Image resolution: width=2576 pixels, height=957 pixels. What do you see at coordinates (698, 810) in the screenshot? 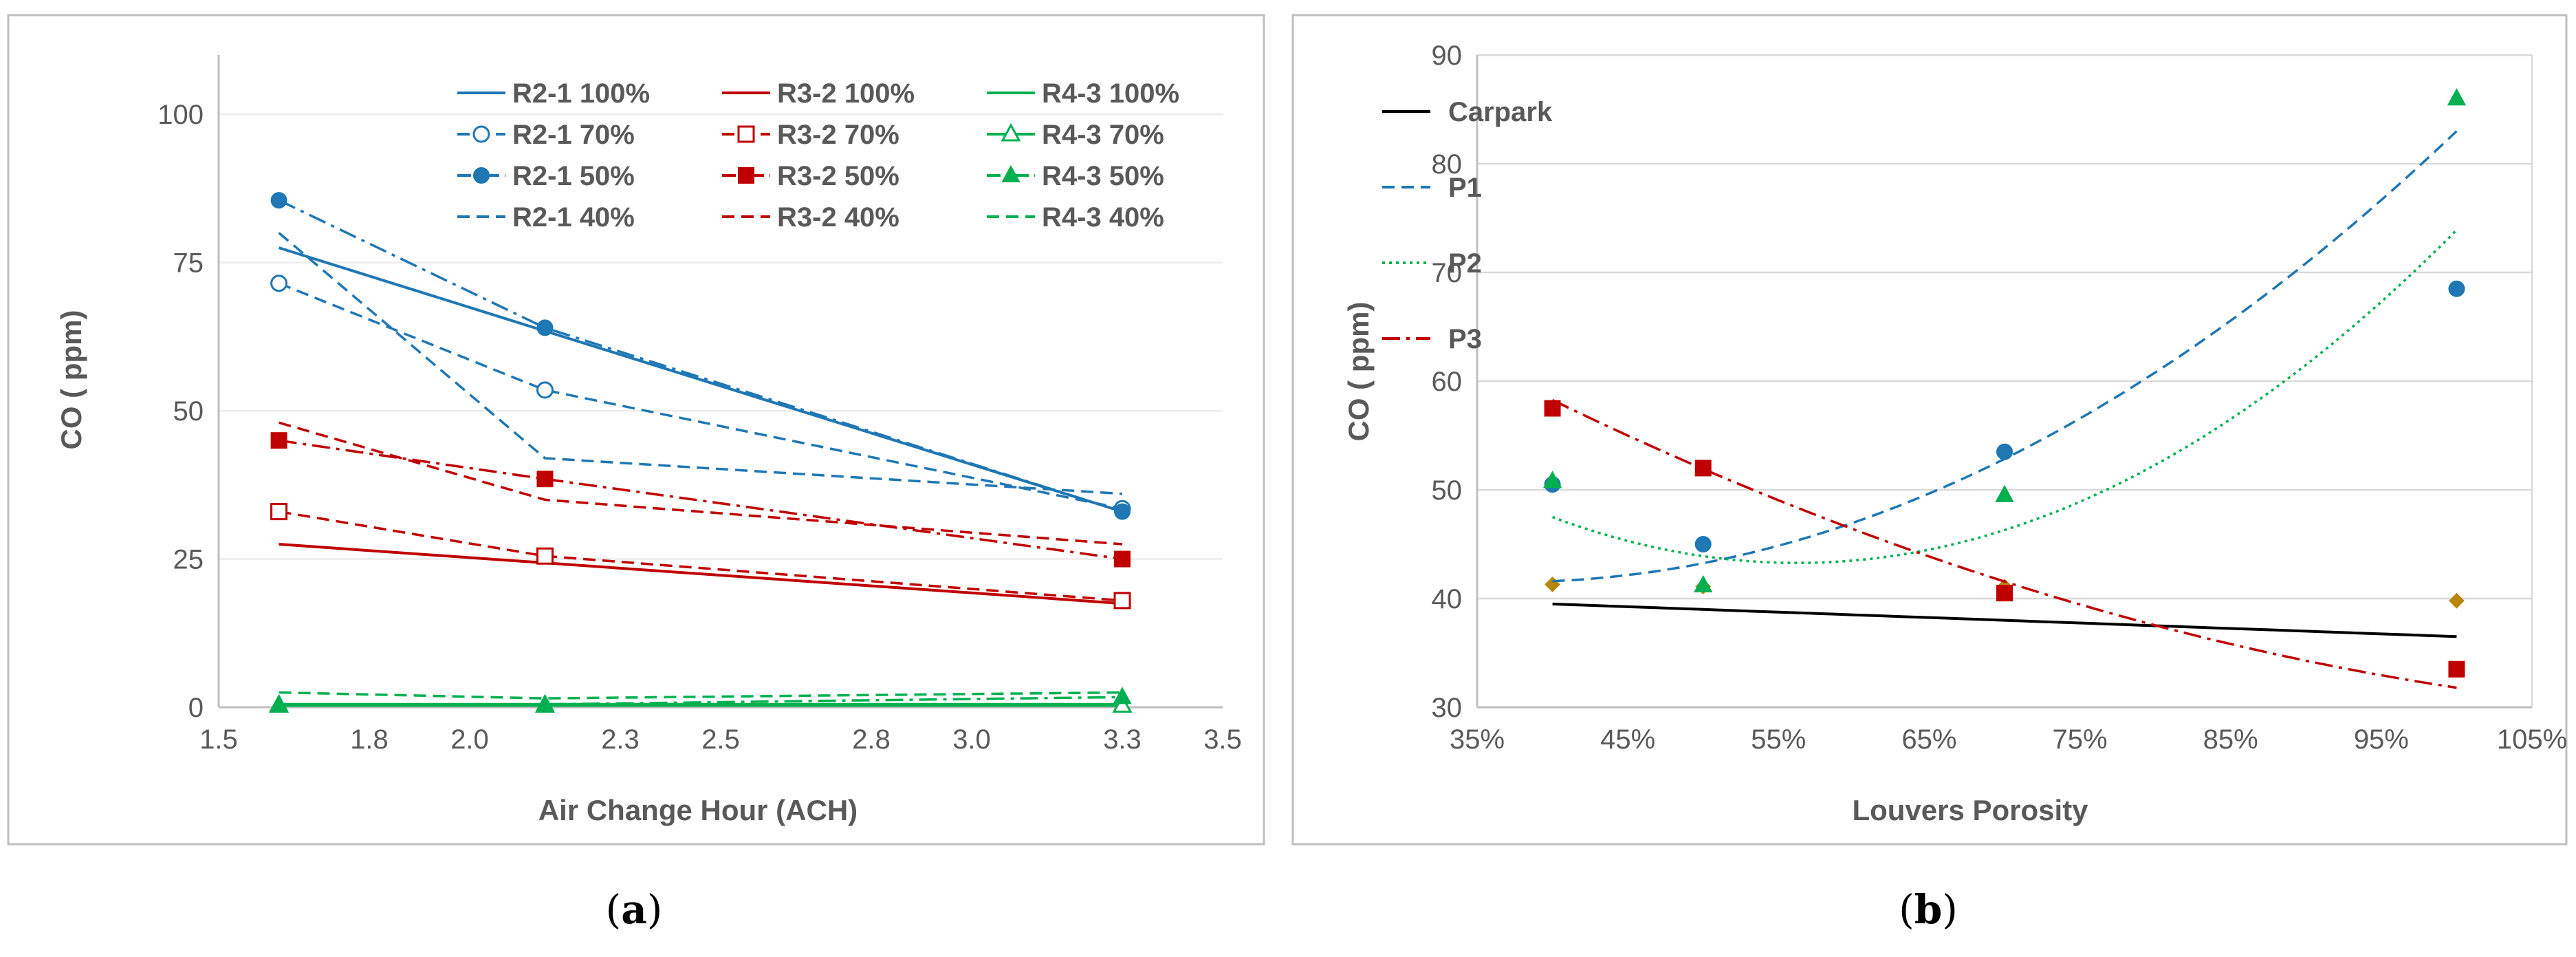
I see `panel-a-xlabel: Air Change Hour (ACH)` at bounding box center [698, 810].